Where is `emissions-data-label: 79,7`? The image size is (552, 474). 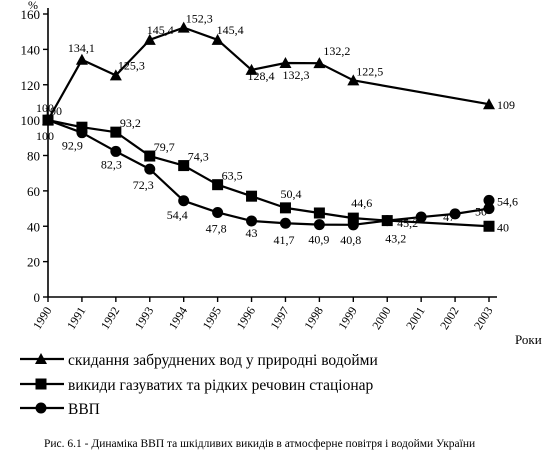
emissions-data-label: 79,7 is located at coordinates (164, 147).